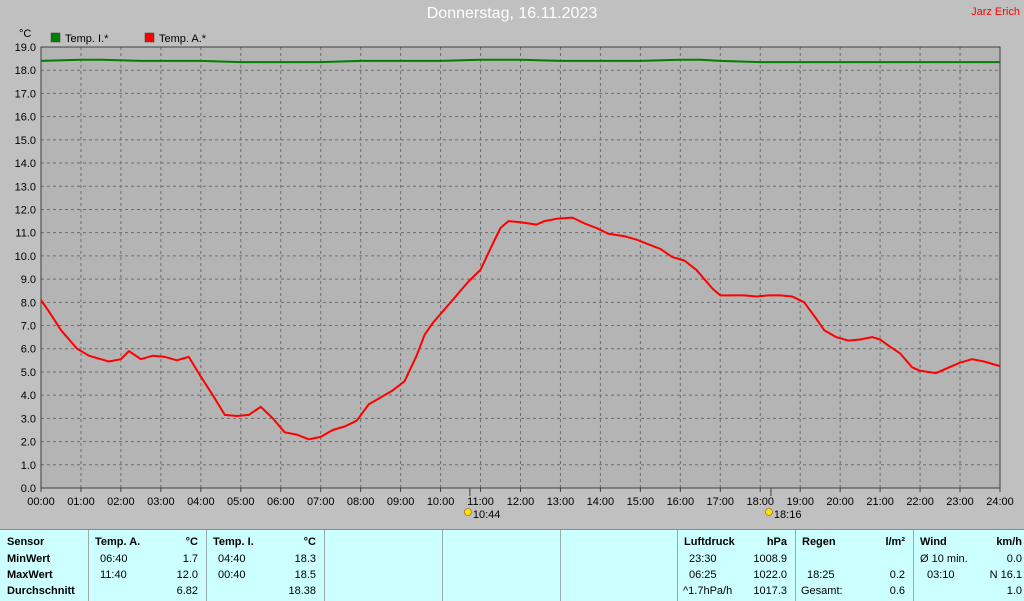 The height and width of the screenshot is (601, 1024). What do you see at coordinates (321, 502) in the screenshot?
I see `x-tick-label: 07:00` at bounding box center [321, 502].